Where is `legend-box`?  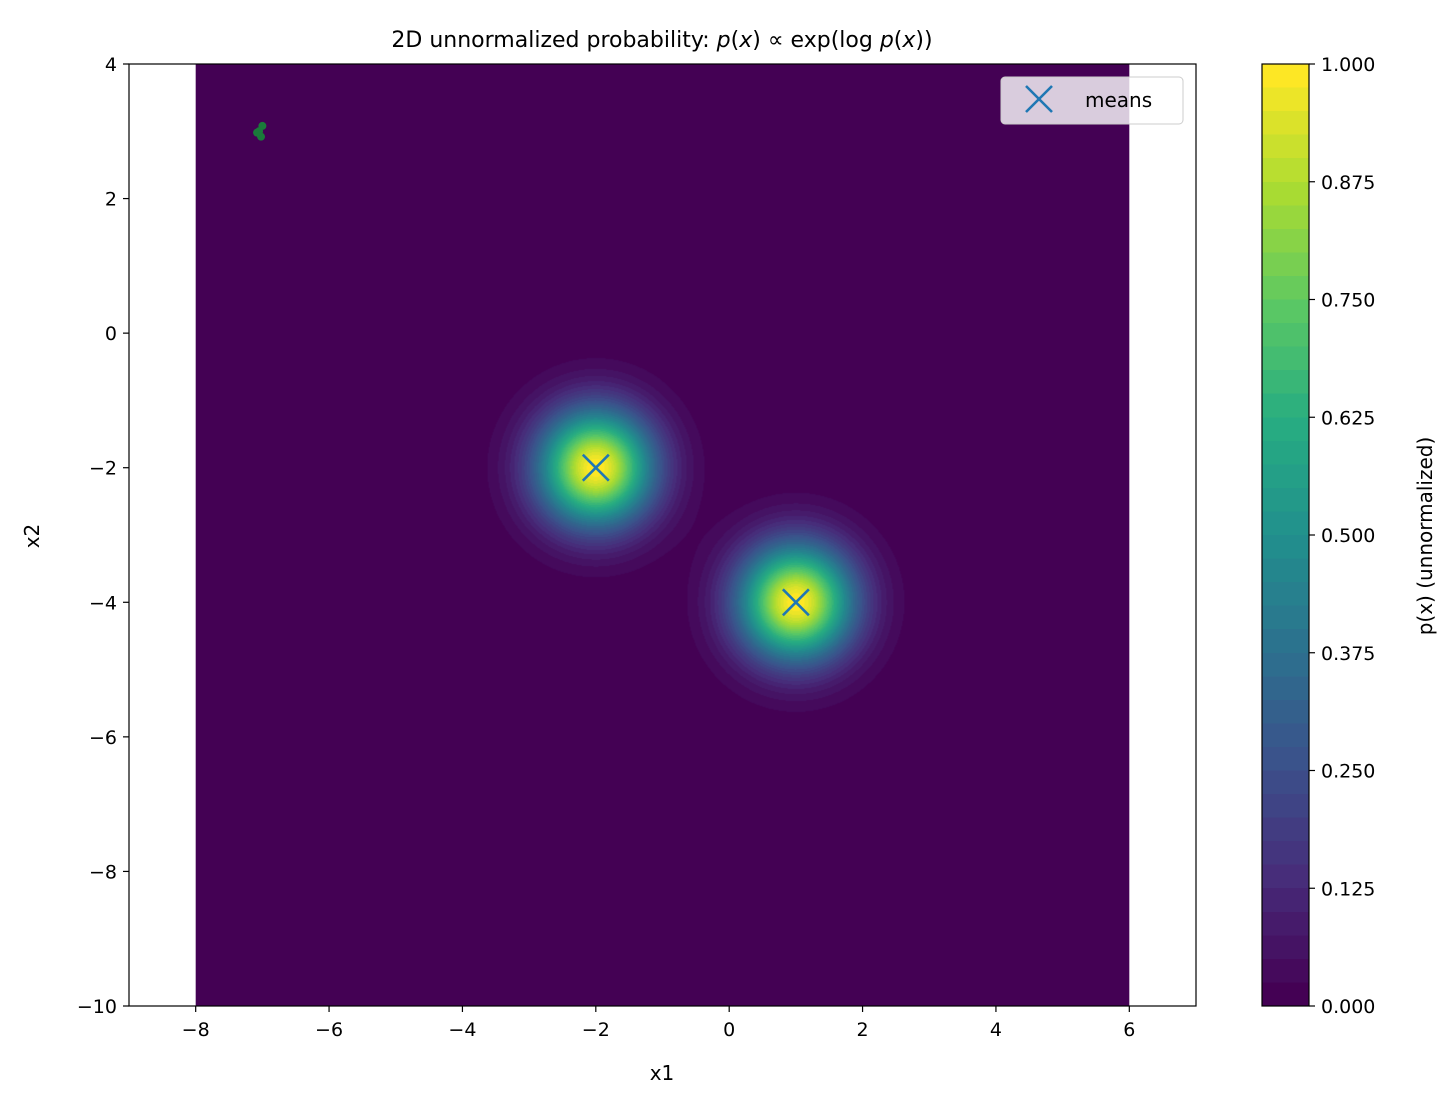 legend-box is located at coordinates (1092, 100).